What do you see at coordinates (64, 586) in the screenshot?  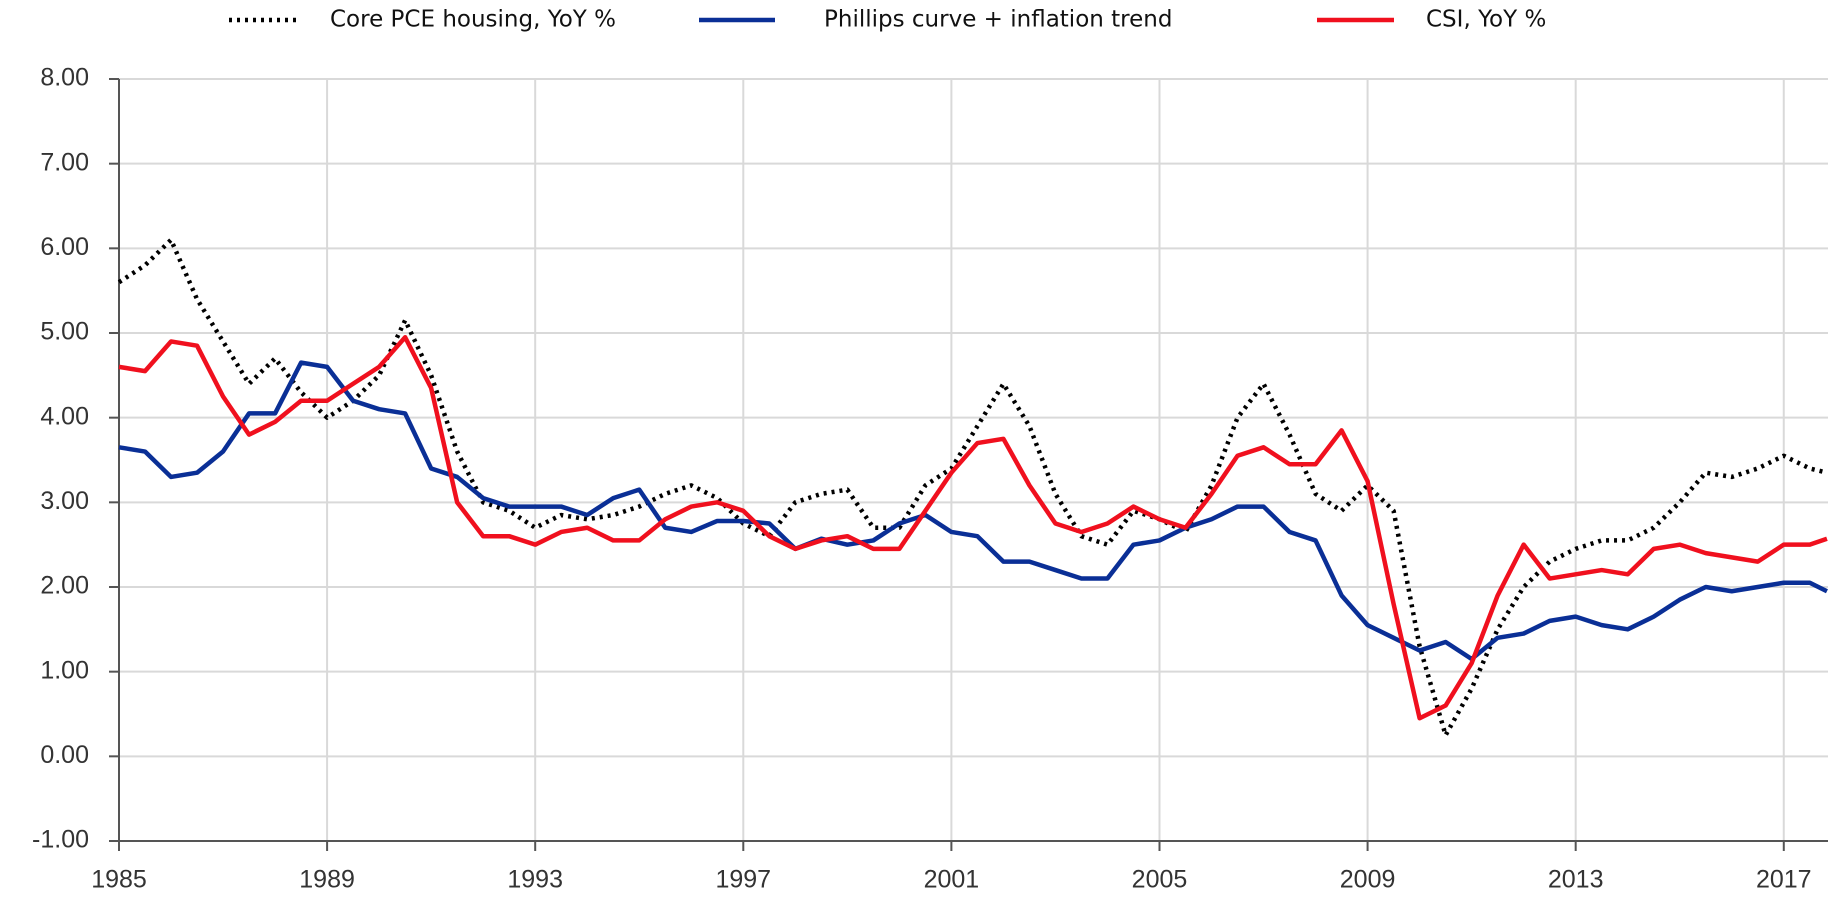 I see `y-tick-label: 2.00` at bounding box center [64, 586].